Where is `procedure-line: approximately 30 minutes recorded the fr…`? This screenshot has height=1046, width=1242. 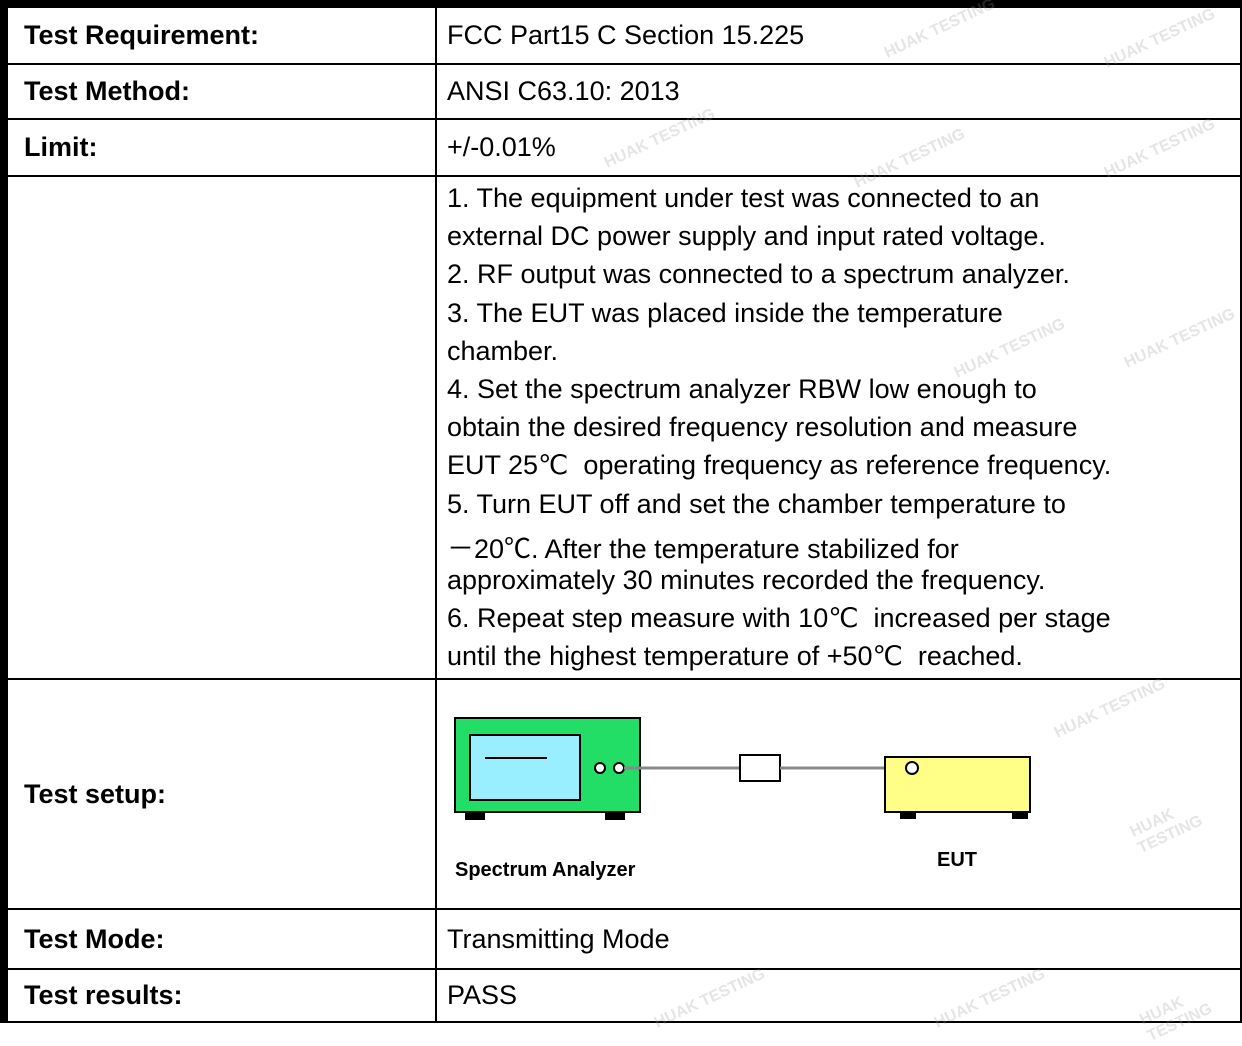
procedure-line: approximately 30 minutes recorded the fr… is located at coordinates (746, 580).